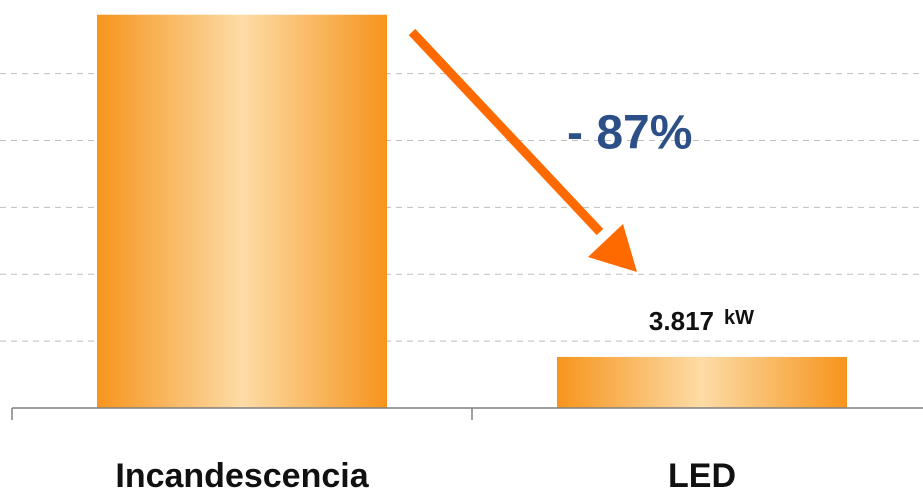 This screenshot has width=923, height=496. Describe the element at coordinates (242, 476) in the screenshot. I see `x-tick-label: Incandescencia` at that location.